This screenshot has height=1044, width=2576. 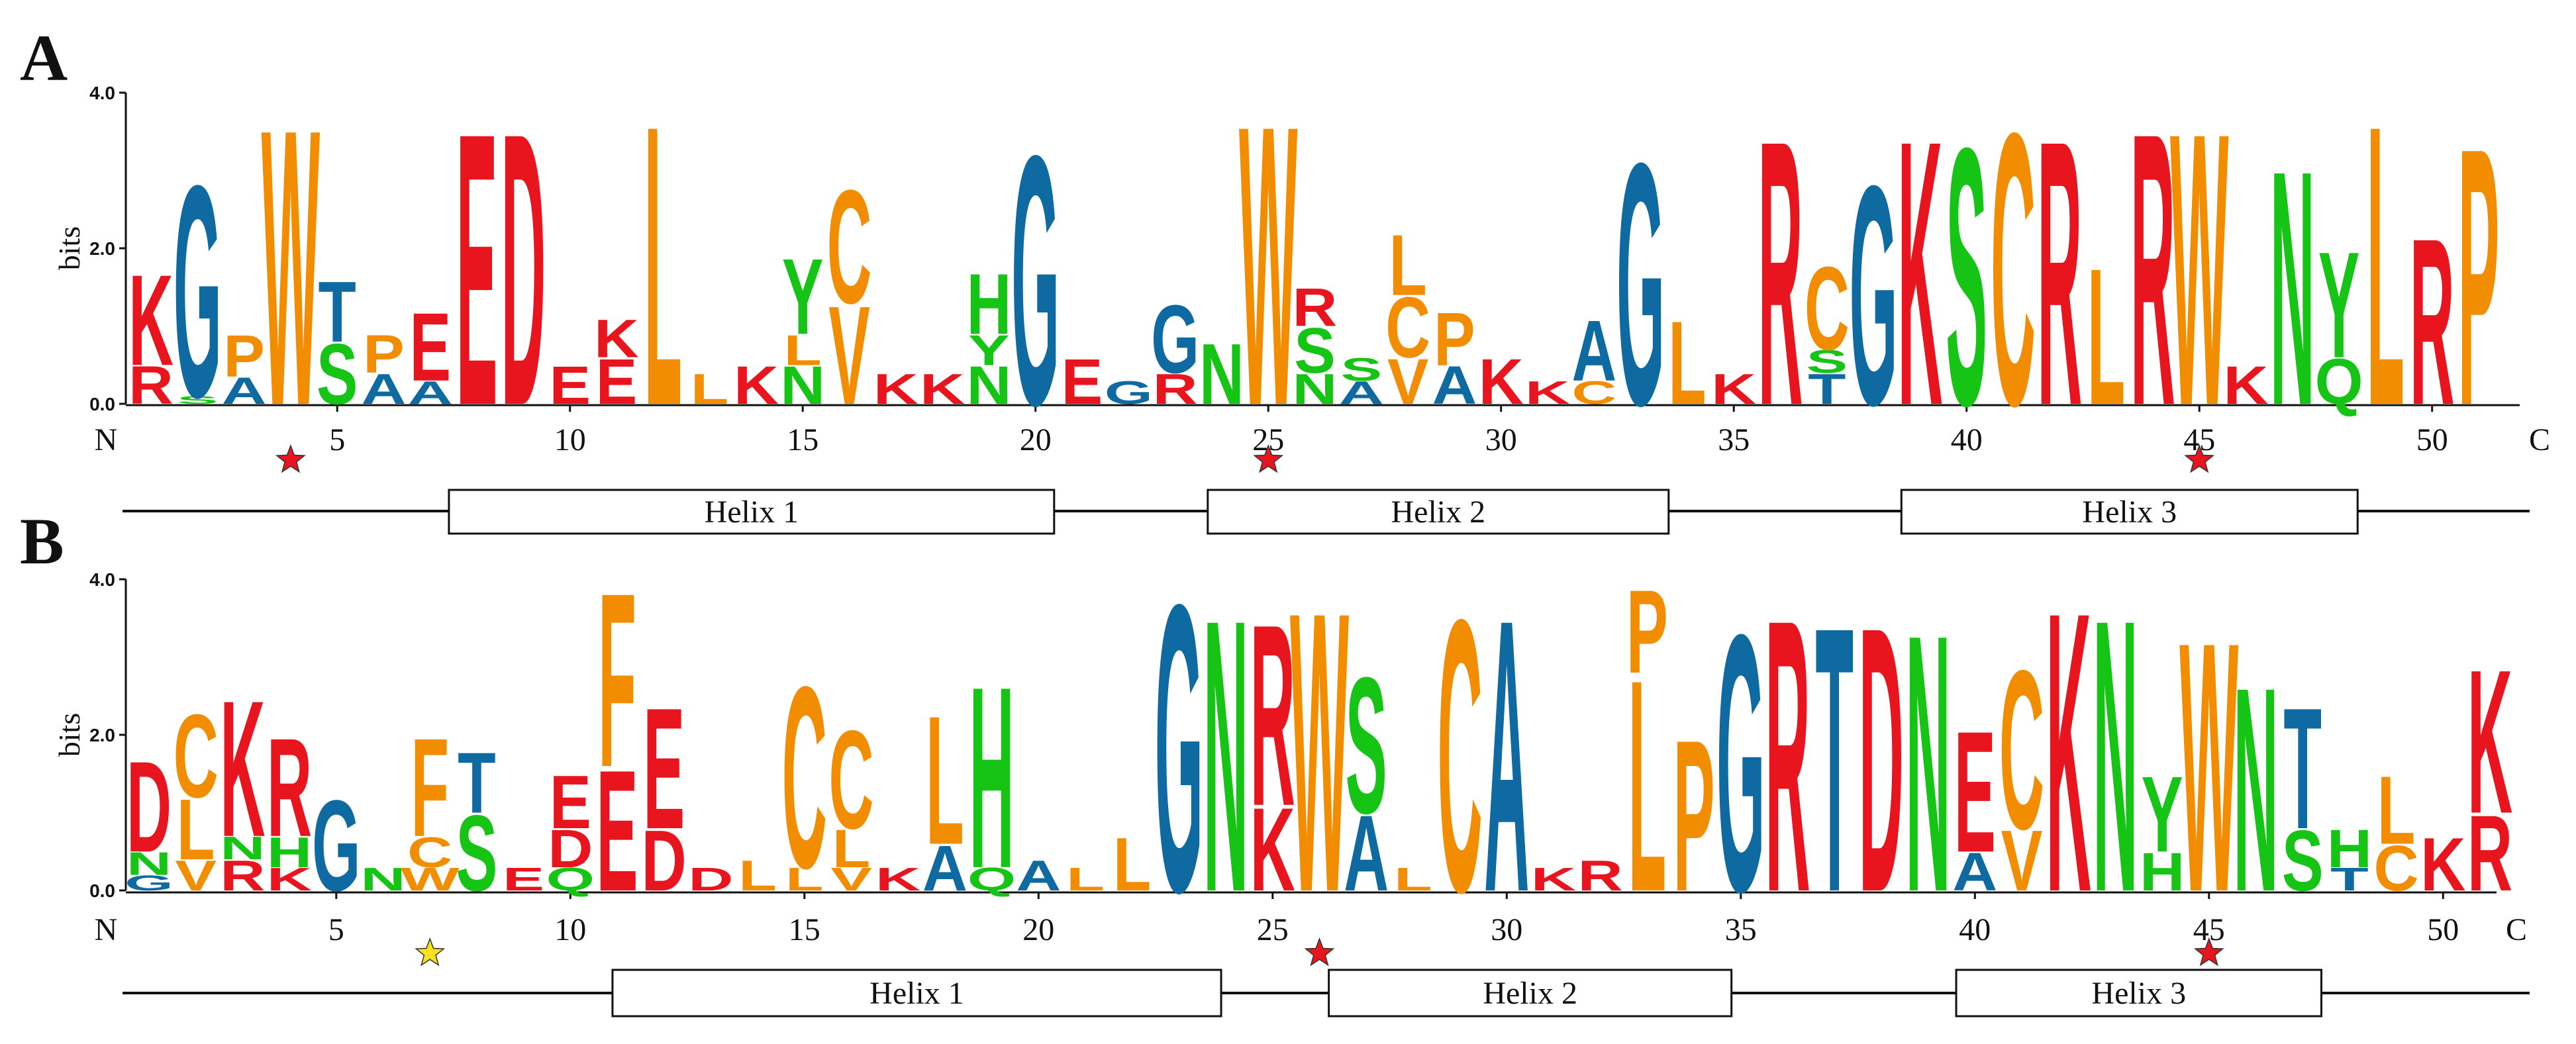 What do you see at coordinates (616, 363) in the screenshot?
I see `logo-stack: EK` at bounding box center [616, 363].